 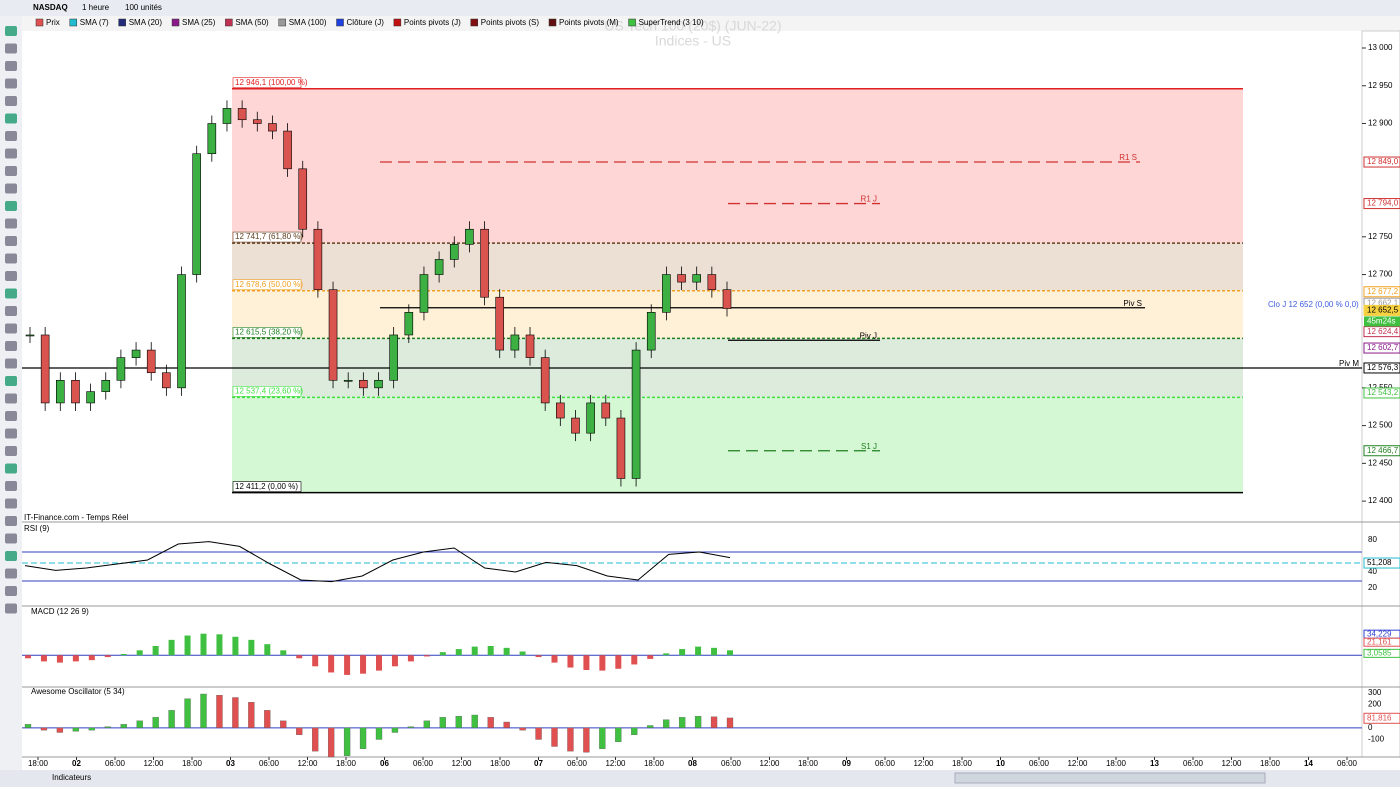 What do you see at coordinates (671, 22) in the screenshot?
I see `indicator-tab: SuperTrend (3 10)` at bounding box center [671, 22].